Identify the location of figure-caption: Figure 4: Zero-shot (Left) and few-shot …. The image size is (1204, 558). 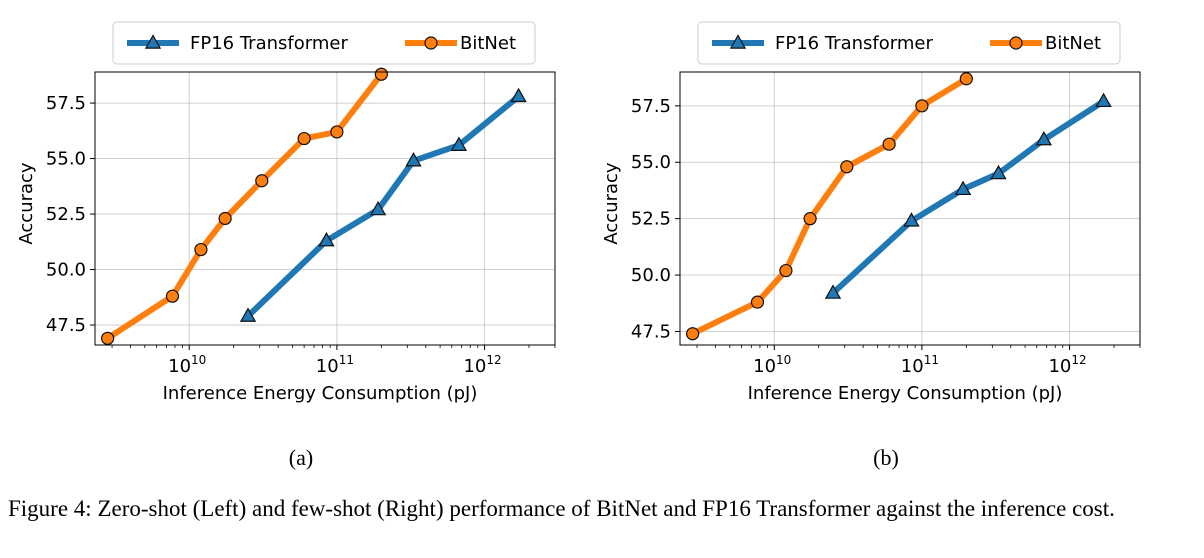
(561, 508).